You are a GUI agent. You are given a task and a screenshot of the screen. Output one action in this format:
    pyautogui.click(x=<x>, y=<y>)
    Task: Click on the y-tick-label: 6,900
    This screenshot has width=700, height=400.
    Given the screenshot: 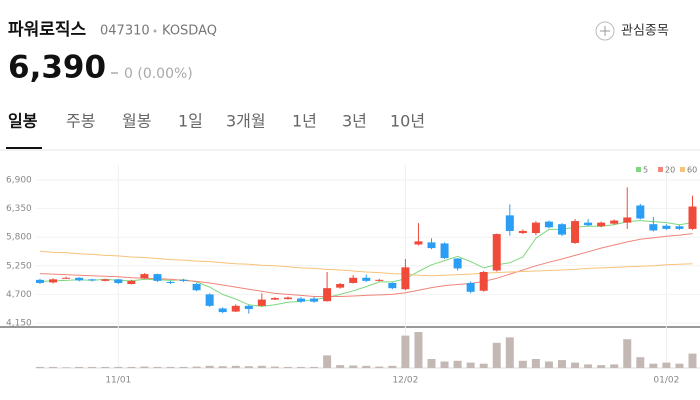 What is the action you would take?
    pyautogui.click(x=19, y=181)
    